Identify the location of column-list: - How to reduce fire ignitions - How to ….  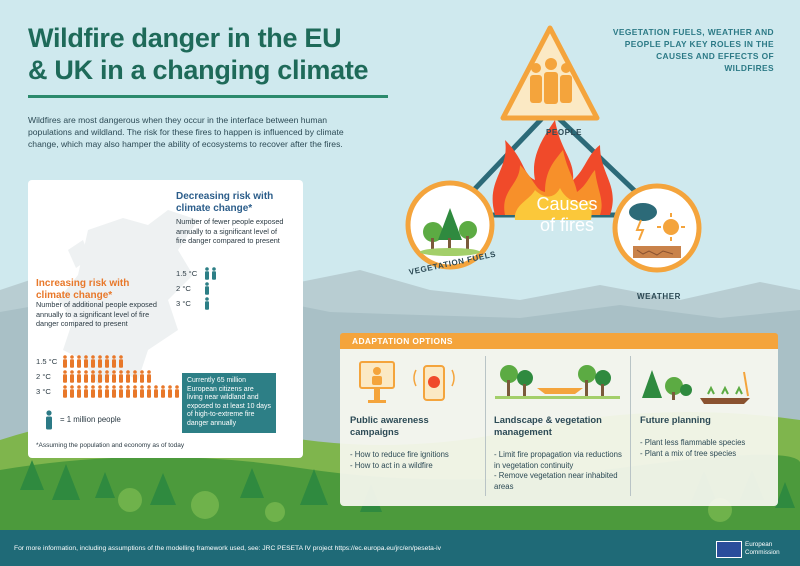
(412, 460).